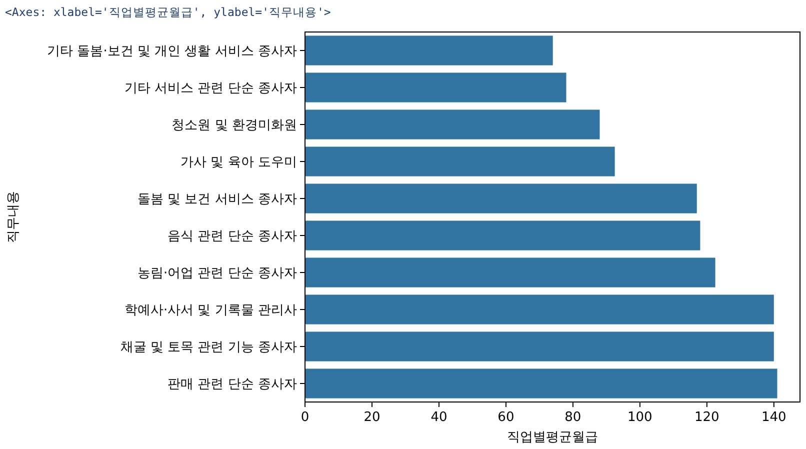 This screenshot has height=449, width=806. Describe the element at coordinates (552, 437) in the screenshot. I see `xlabel: 직업별평균월급` at that location.